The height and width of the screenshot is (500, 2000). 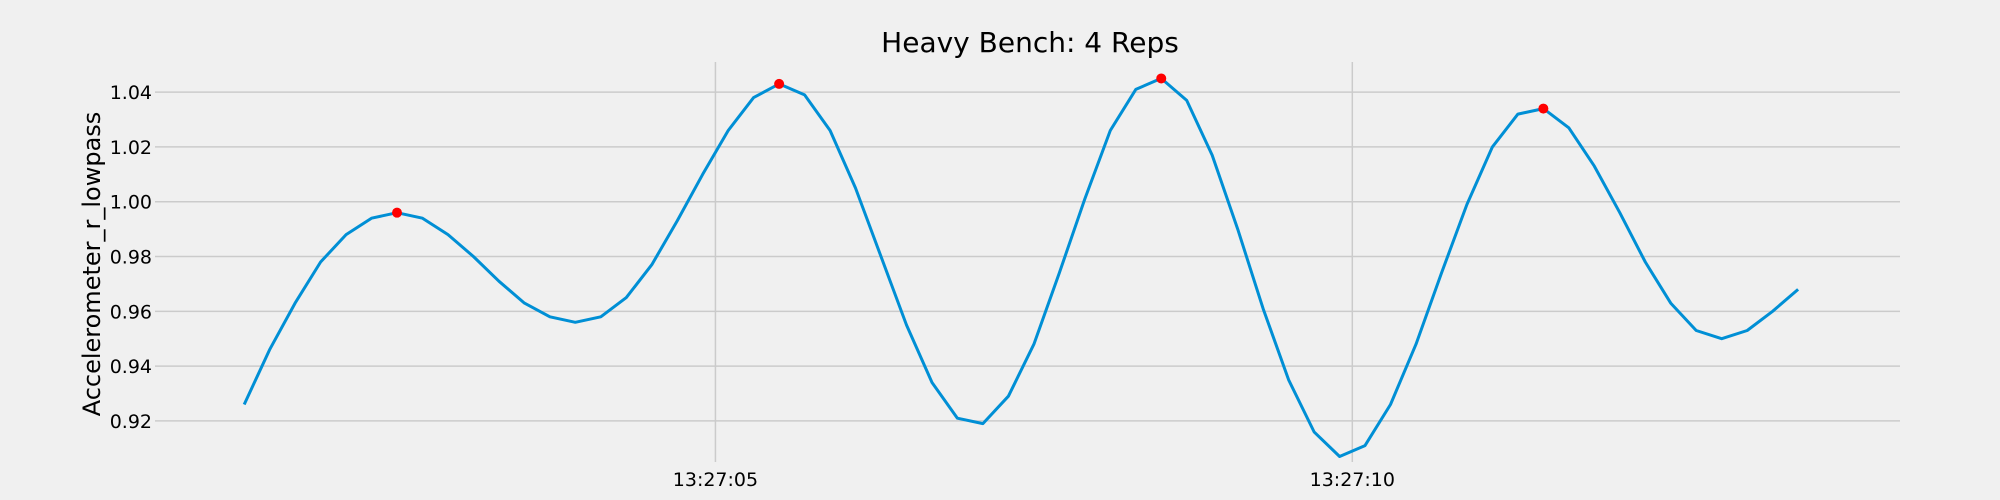 I want to click on y-tick-label: 0.96, so click(x=131, y=312).